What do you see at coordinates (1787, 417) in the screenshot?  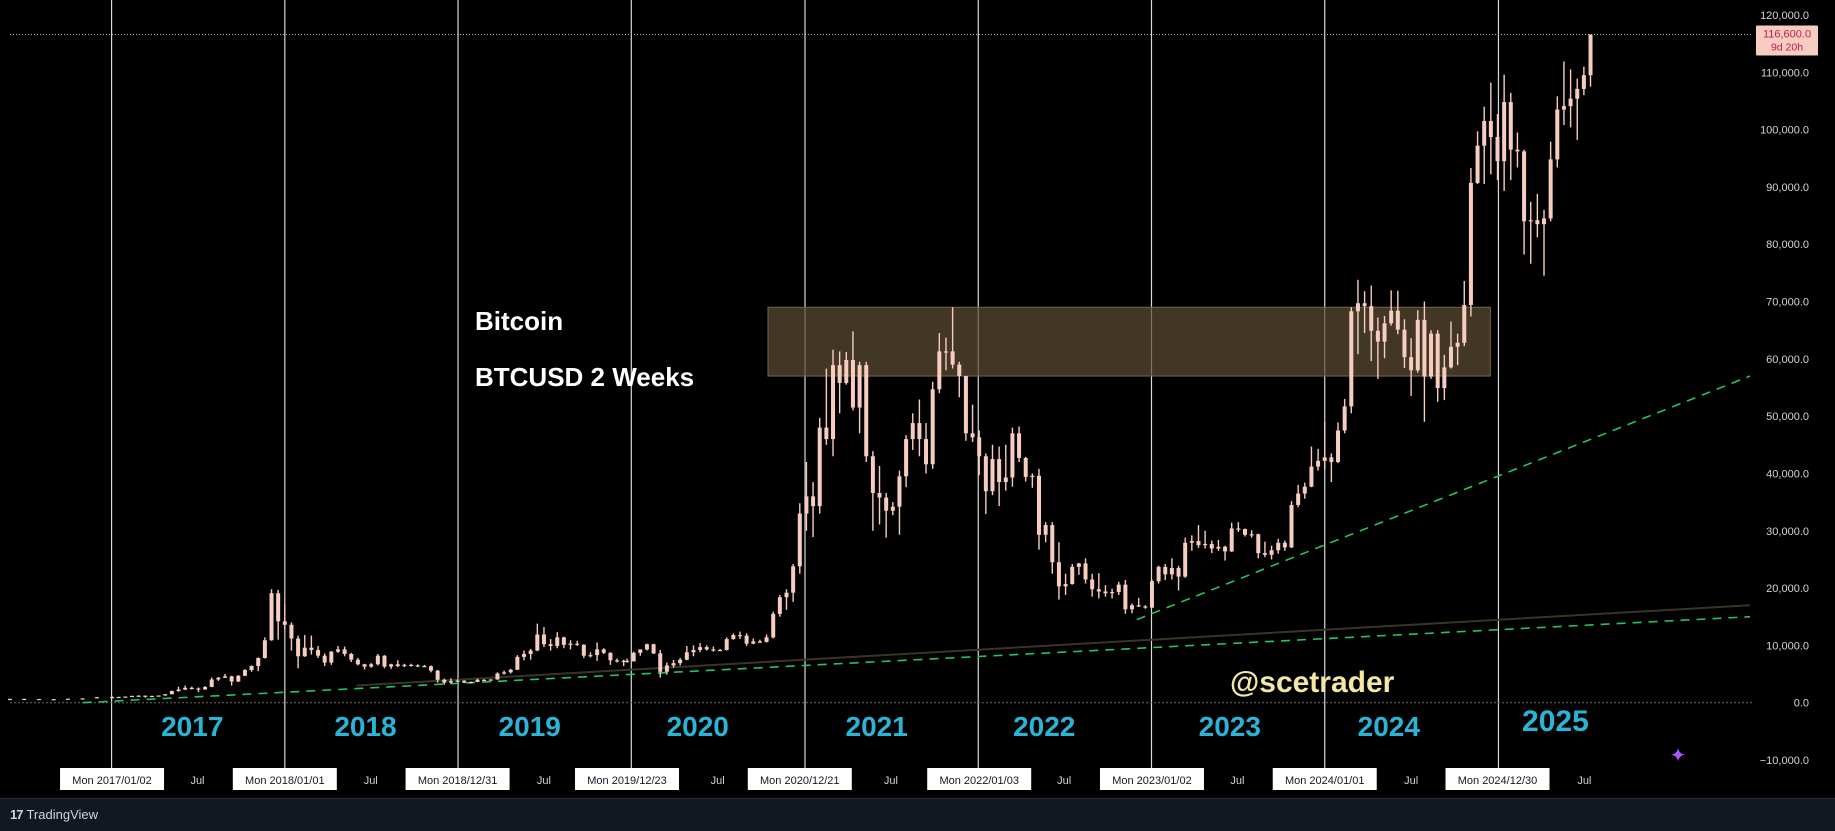 I see `y-axis-tick-label: 50,000.0` at bounding box center [1787, 417].